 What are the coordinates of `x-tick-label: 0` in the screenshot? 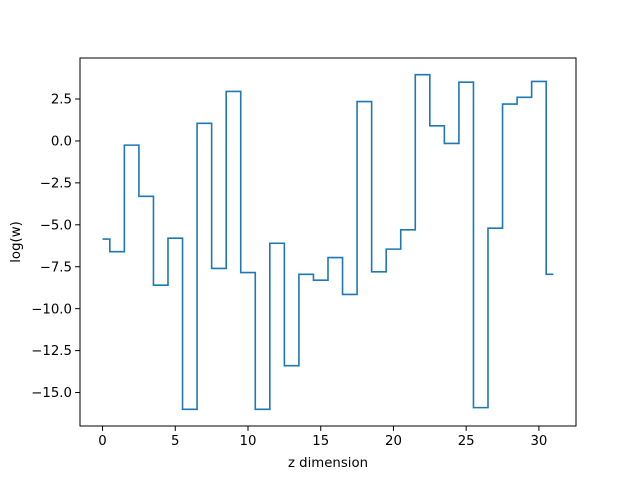 It's located at (102, 441).